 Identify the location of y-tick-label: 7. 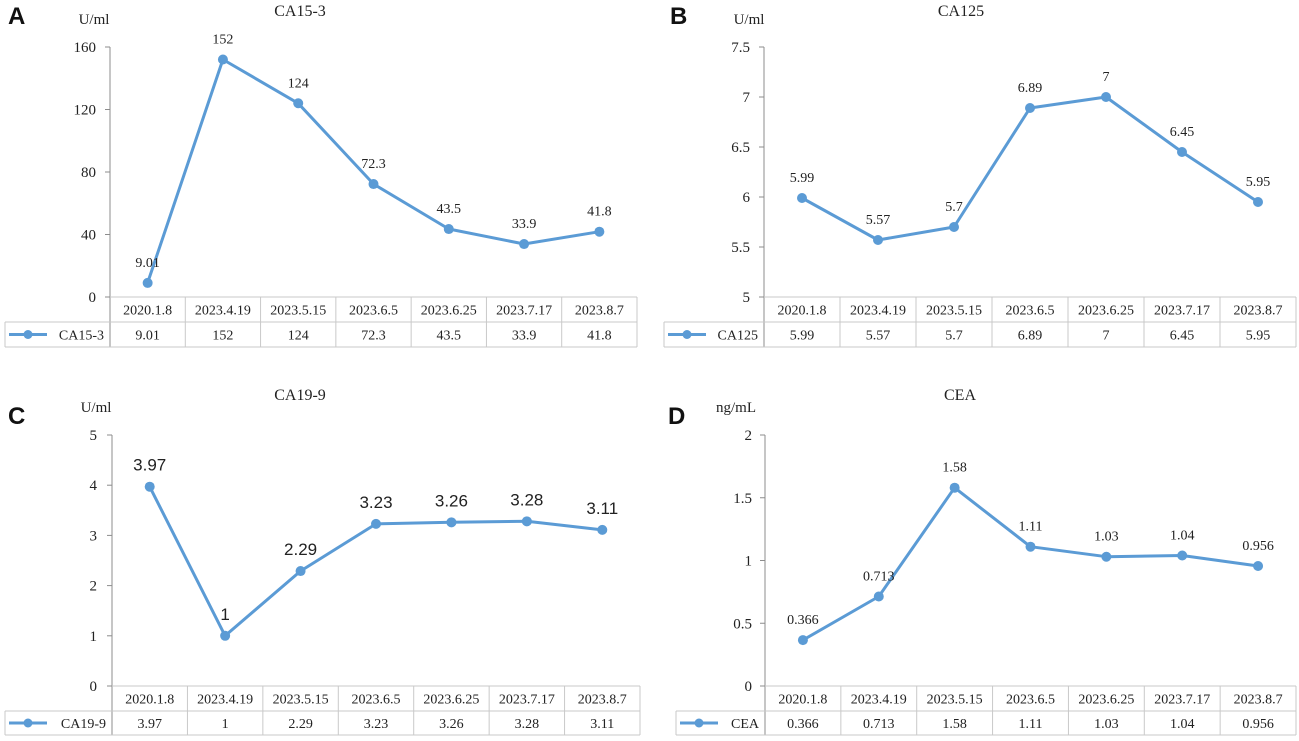
(747, 98).